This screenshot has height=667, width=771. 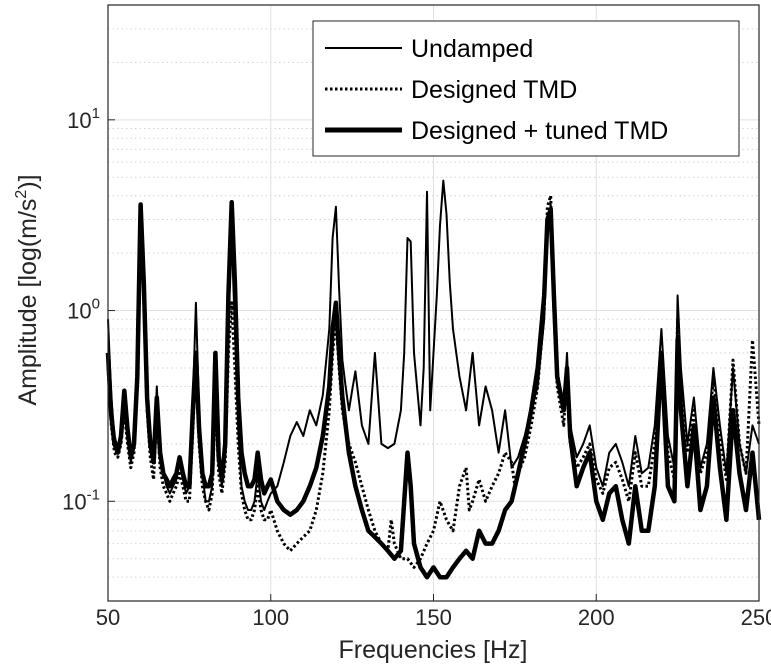 I want to click on y-axis-title: Amplitude [log(m/s2)], so click(x=27, y=289).